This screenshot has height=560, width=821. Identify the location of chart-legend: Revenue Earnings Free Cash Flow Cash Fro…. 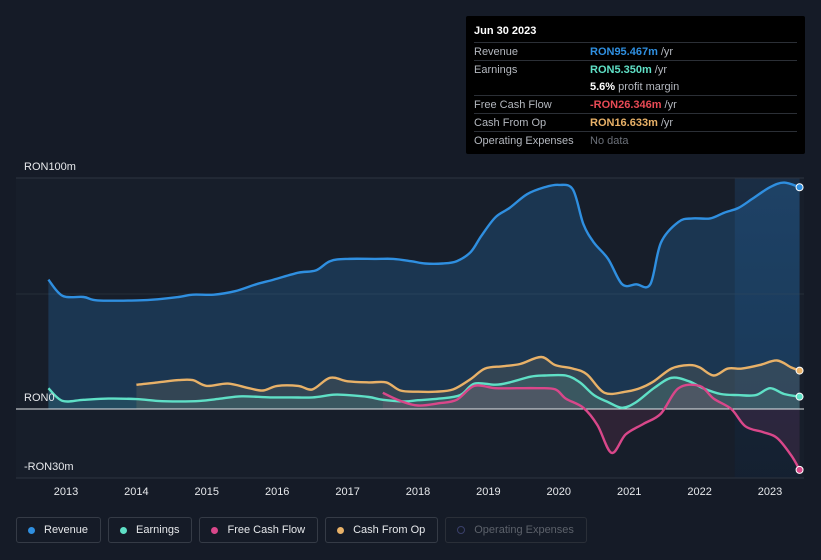
(301, 530).